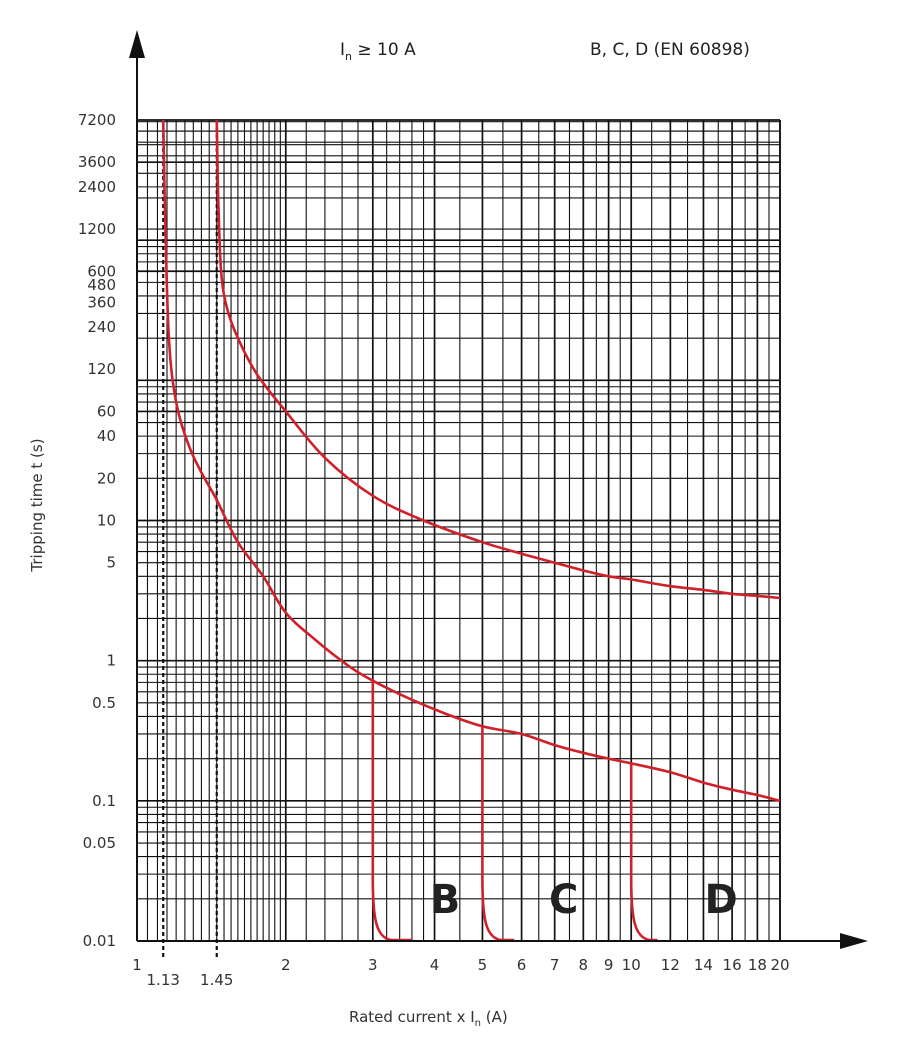 Image resolution: width=900 pixels, height=1043 pixels. What do you see at coordinates (643, 852) in the screenshot?
I see `drop-line-d` at bounding box center [643, 852].